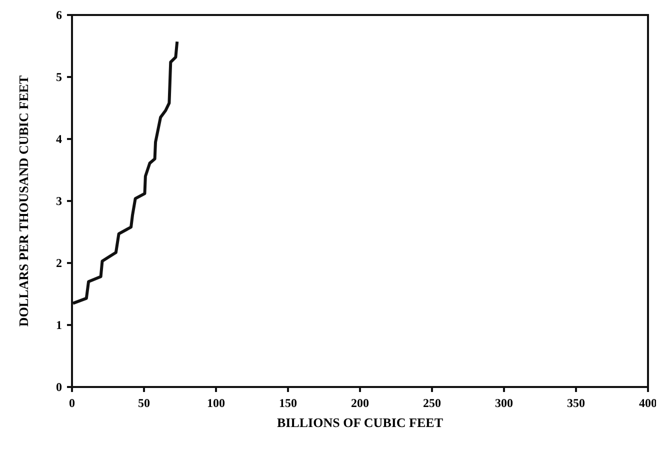  Describe the element at coordinates (432, 403) in the screenshot. I see `x-tick-label: 250` at that location.